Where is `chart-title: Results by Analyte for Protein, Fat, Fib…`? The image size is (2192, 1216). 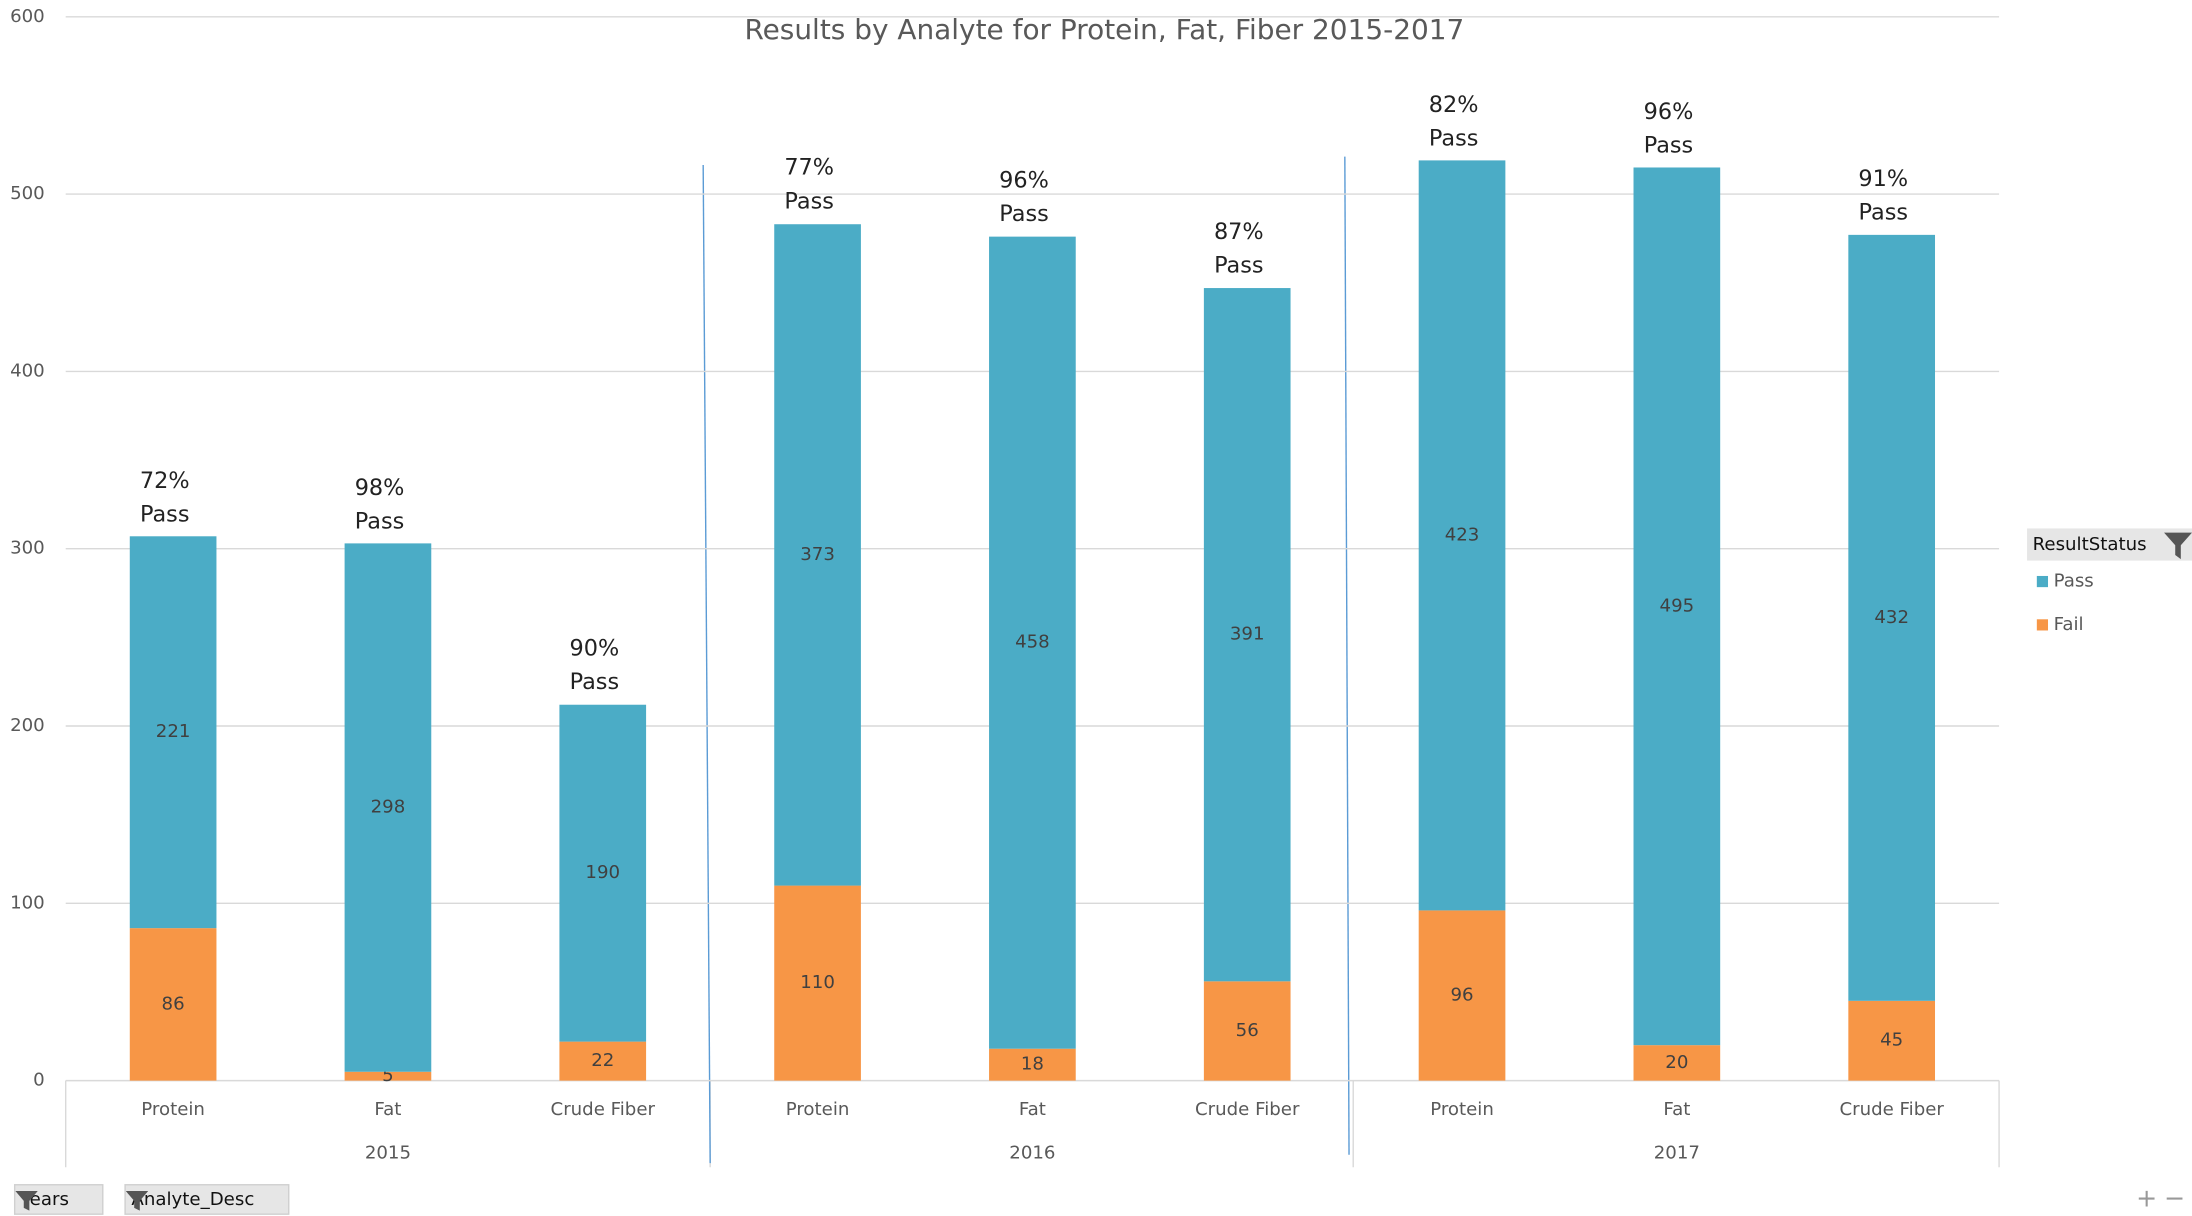
chart-title: Results by Analyte for Protein, Fat, Fib… is located at coordinates (1104, 29).